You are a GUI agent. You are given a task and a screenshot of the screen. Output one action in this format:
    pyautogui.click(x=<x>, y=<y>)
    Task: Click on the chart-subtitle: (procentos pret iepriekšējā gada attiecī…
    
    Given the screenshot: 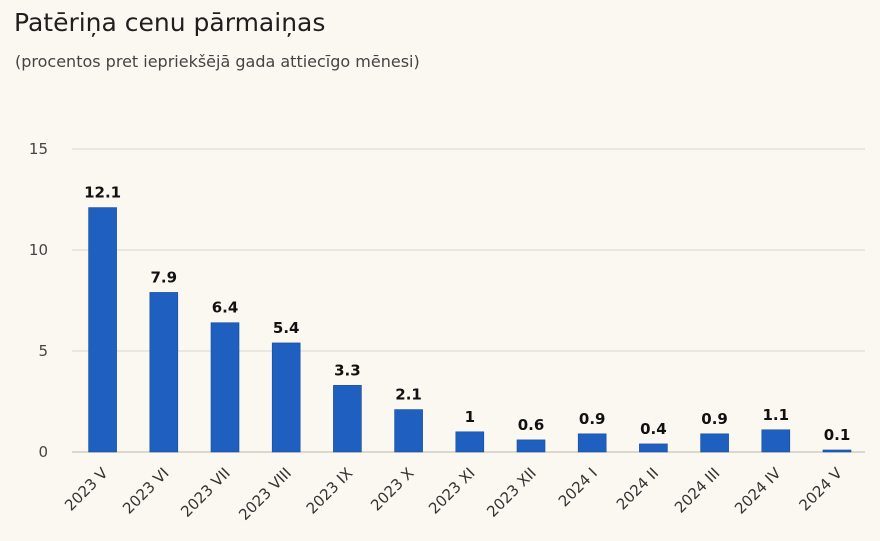 What is the action you would take?
    pyautogui.click(x=217, y=61)
    